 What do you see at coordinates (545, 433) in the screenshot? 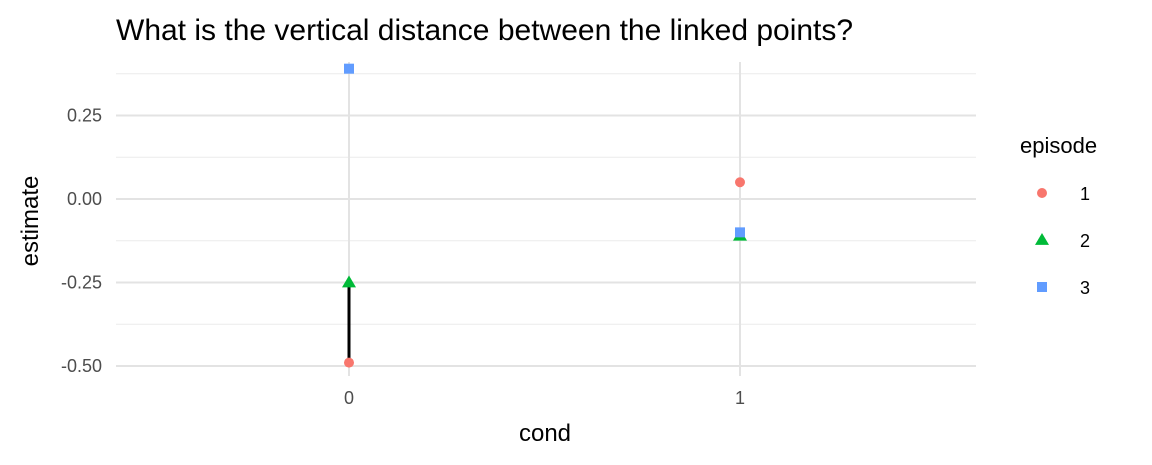
I see `x-axis-title: cond` at bounding box center [545, 433].